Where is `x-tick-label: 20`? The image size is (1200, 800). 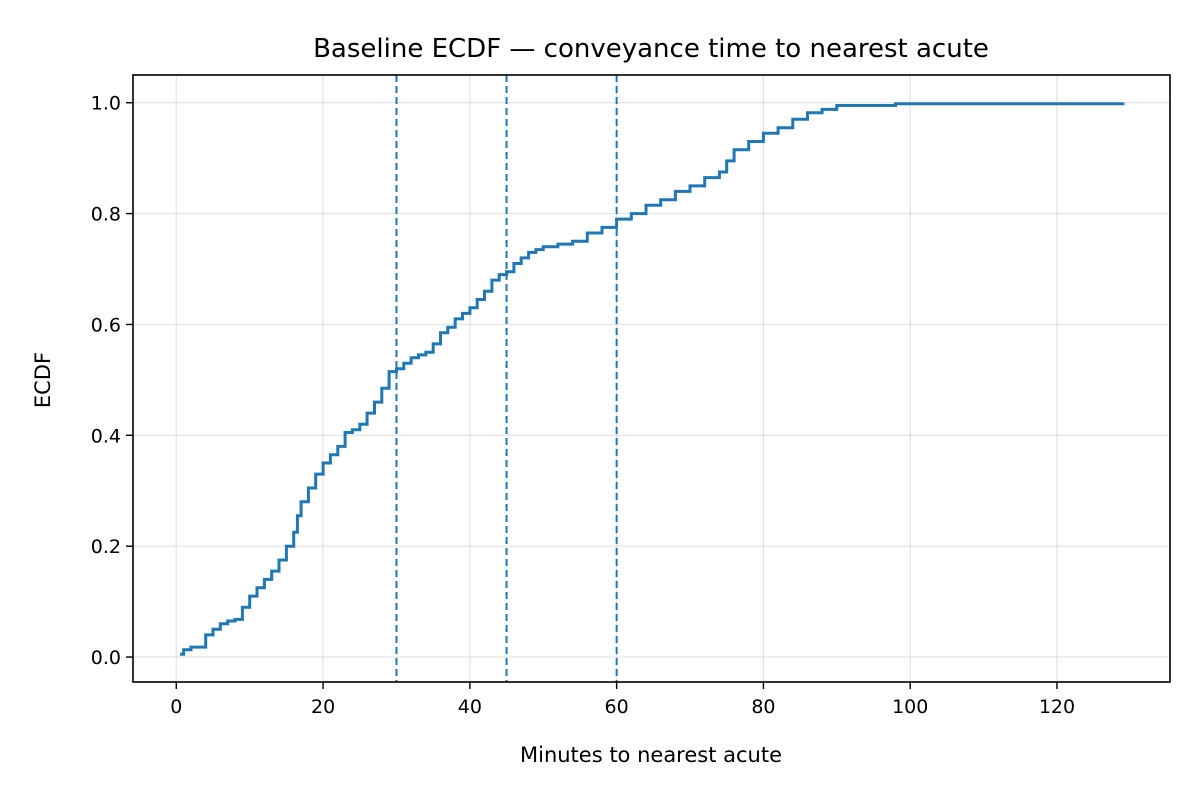
x-tick-label: 20 is located at coordinates (323, 707).